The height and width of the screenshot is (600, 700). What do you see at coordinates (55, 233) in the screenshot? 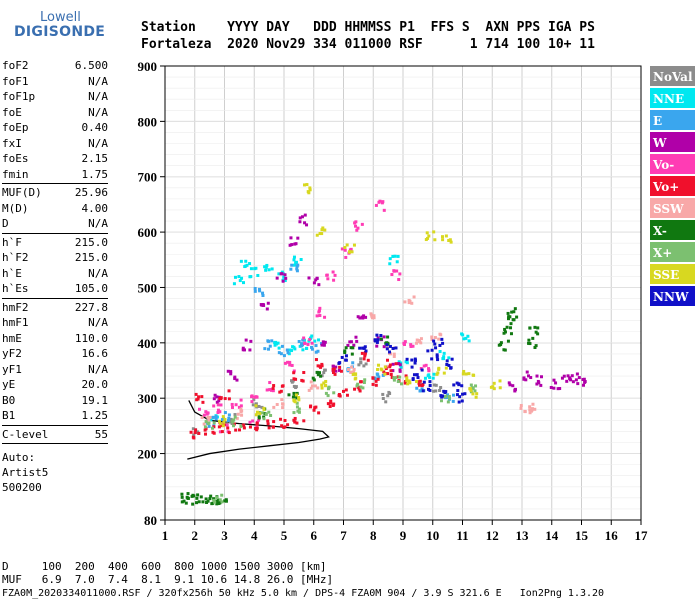
I see `param-separator` at bounding box center [55, 233].